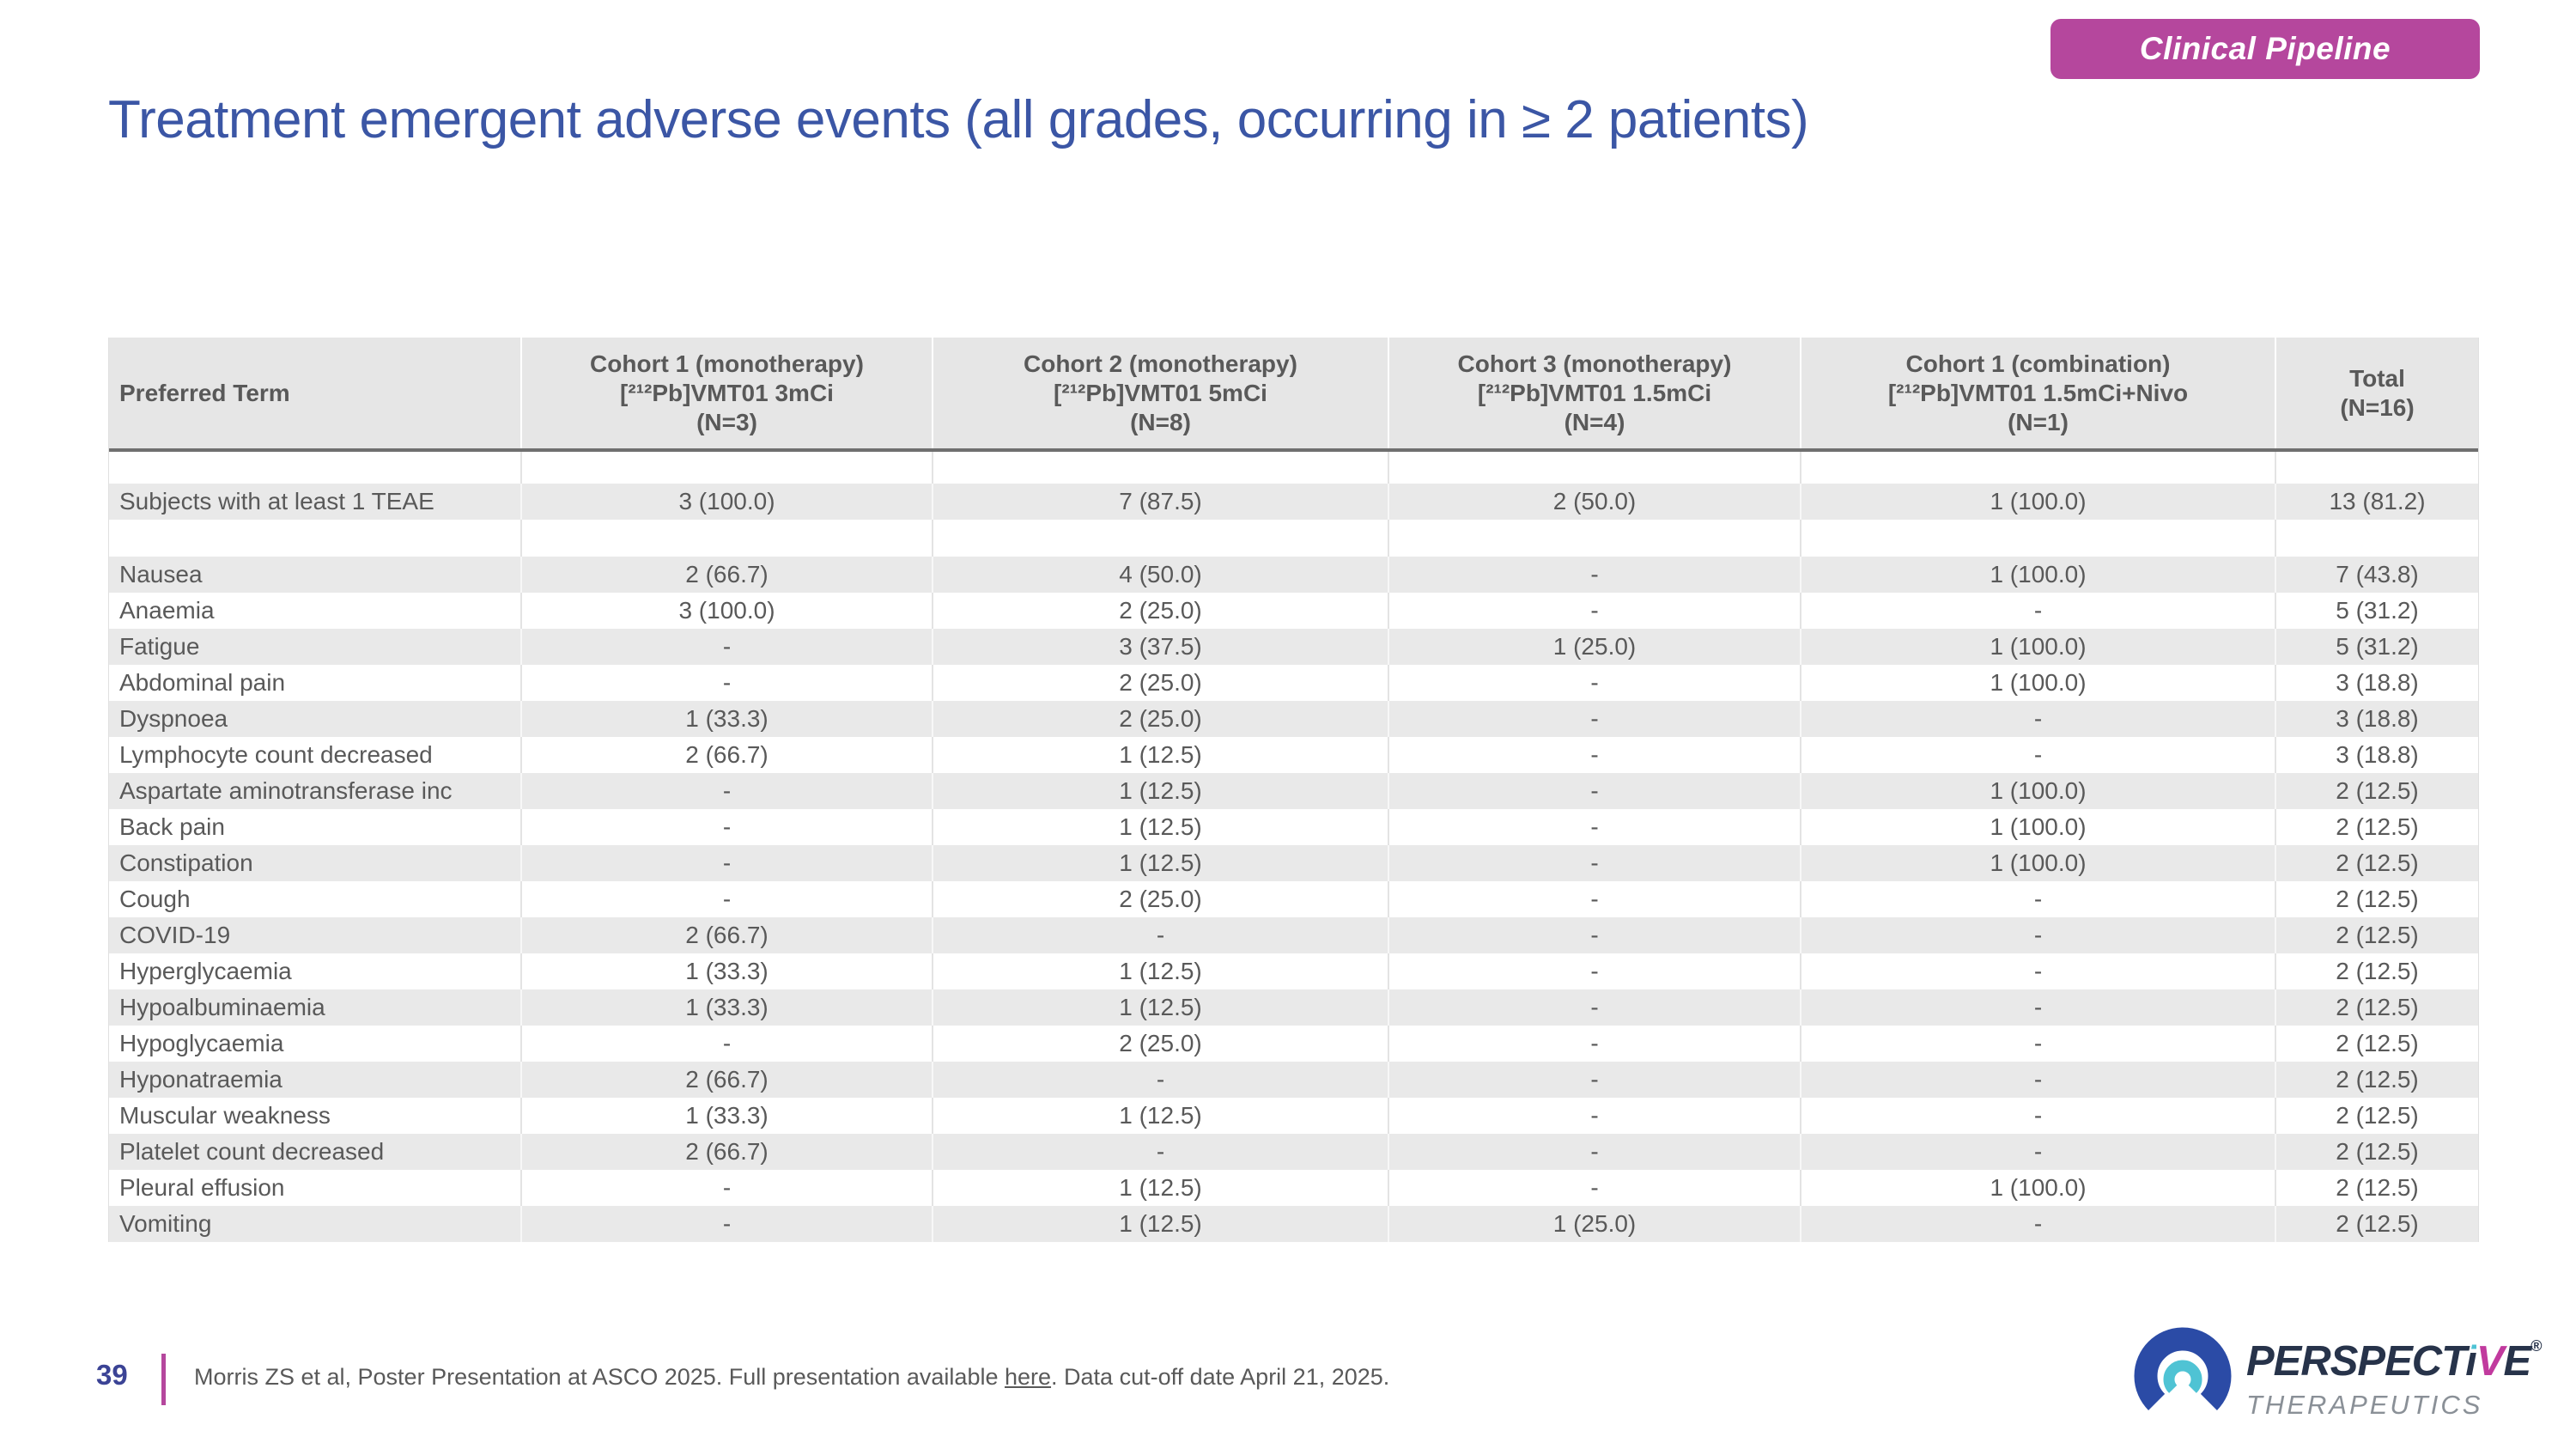  I want to click on logo-word-i: i, so click(2471, 1361).